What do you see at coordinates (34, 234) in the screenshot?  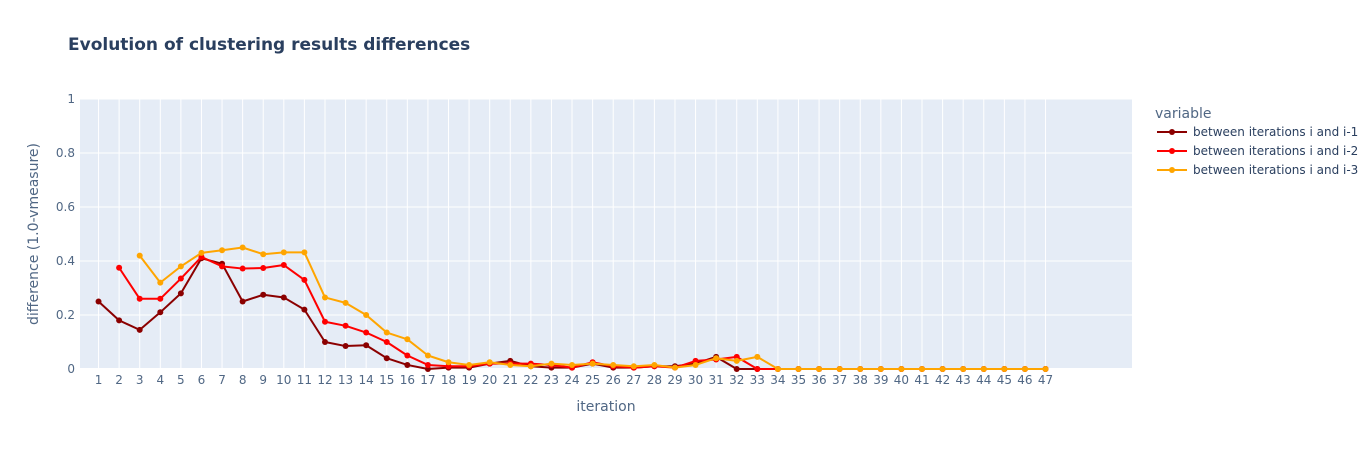 I see `y-axis-title: difference (1.0-vmeasure)` at bounding box center [34, 234].